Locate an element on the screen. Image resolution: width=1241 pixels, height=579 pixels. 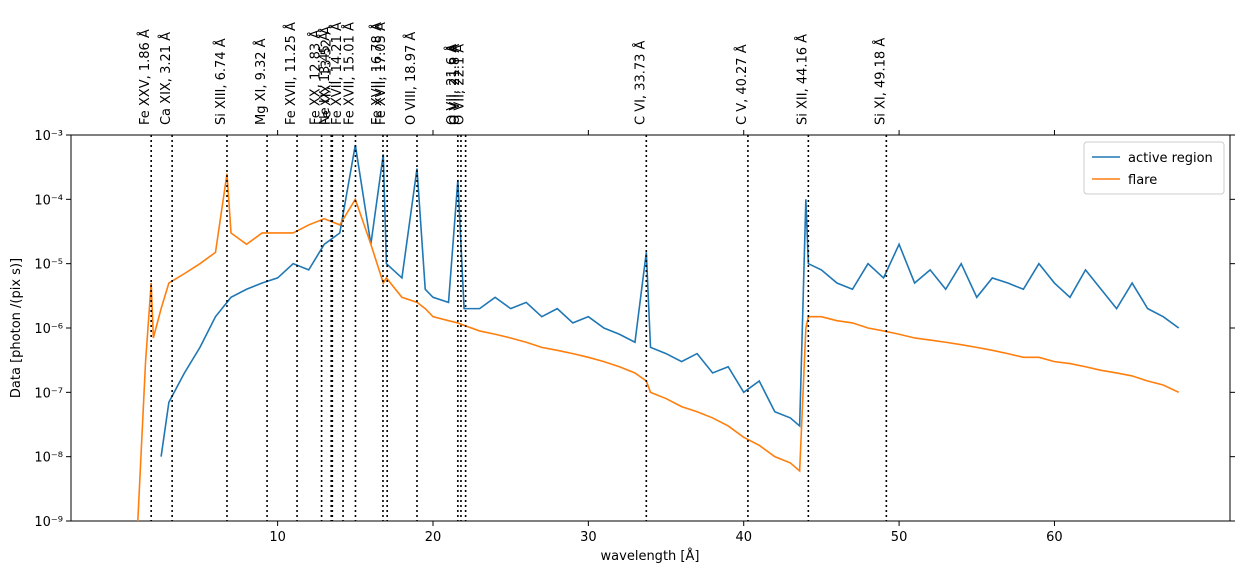
spectral-line-label: Fe XVII, 14.21 Å is located at coordinates (337, 73).